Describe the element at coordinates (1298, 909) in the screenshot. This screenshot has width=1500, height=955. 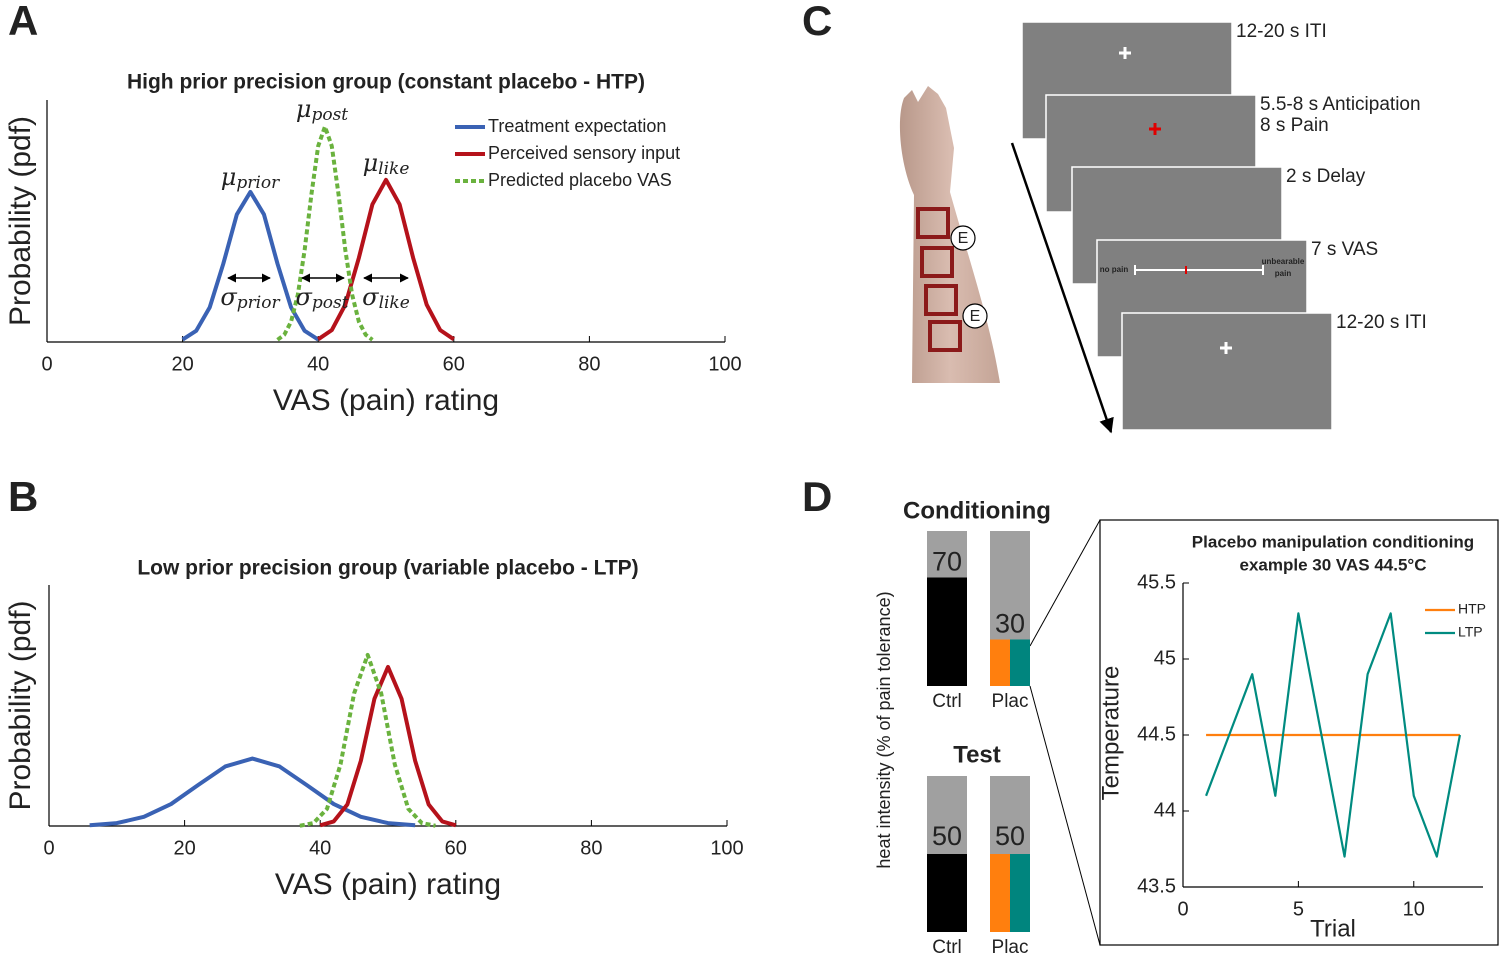
I see `x-tick-label: 5` at that location.